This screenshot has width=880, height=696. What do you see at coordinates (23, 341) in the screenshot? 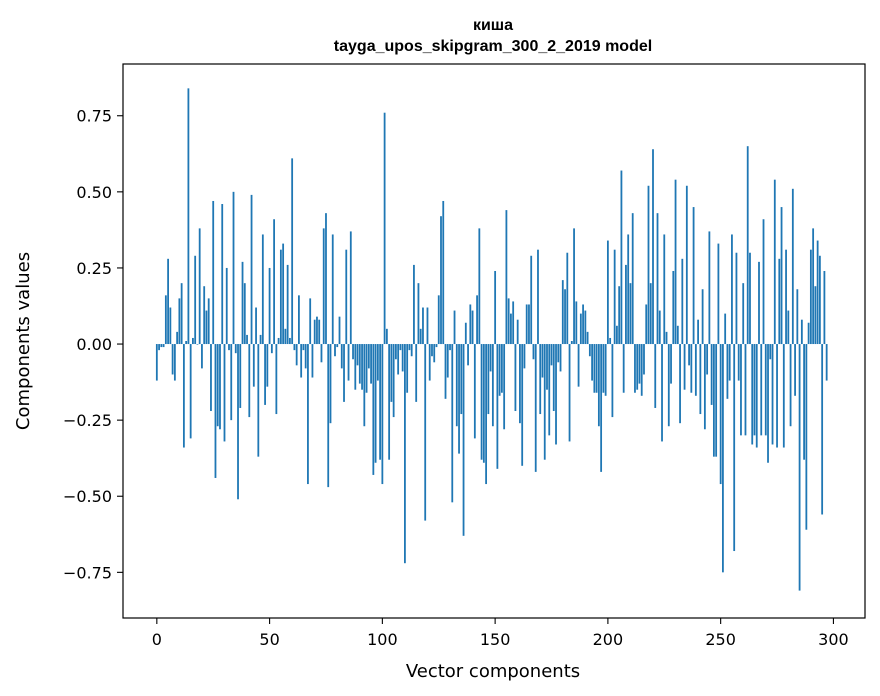
I see `y-axis-label: Components values` at bounding box center [23, 341].